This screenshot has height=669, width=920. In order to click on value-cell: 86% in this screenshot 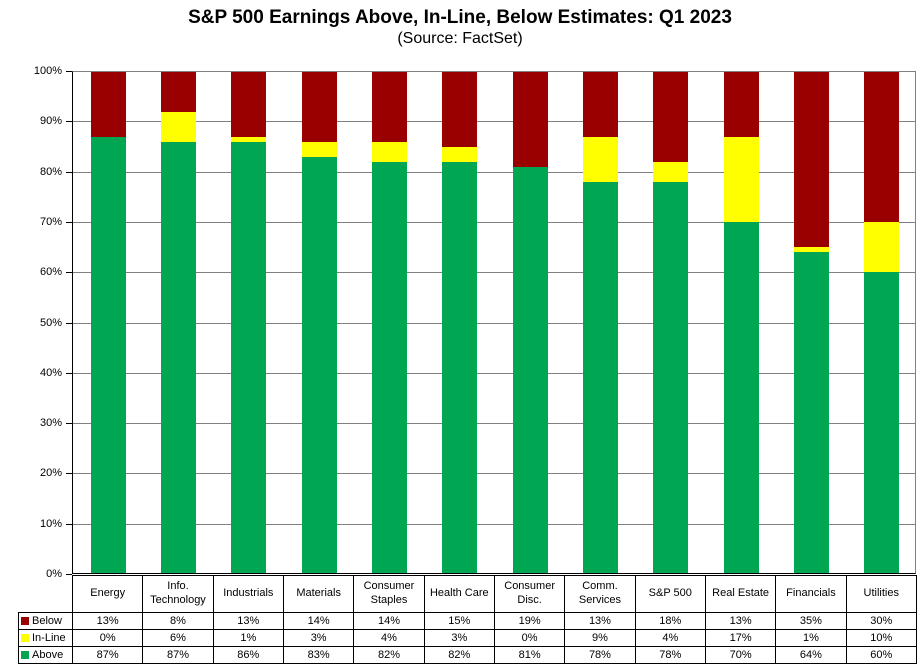, I will do `click(248, 655)`.